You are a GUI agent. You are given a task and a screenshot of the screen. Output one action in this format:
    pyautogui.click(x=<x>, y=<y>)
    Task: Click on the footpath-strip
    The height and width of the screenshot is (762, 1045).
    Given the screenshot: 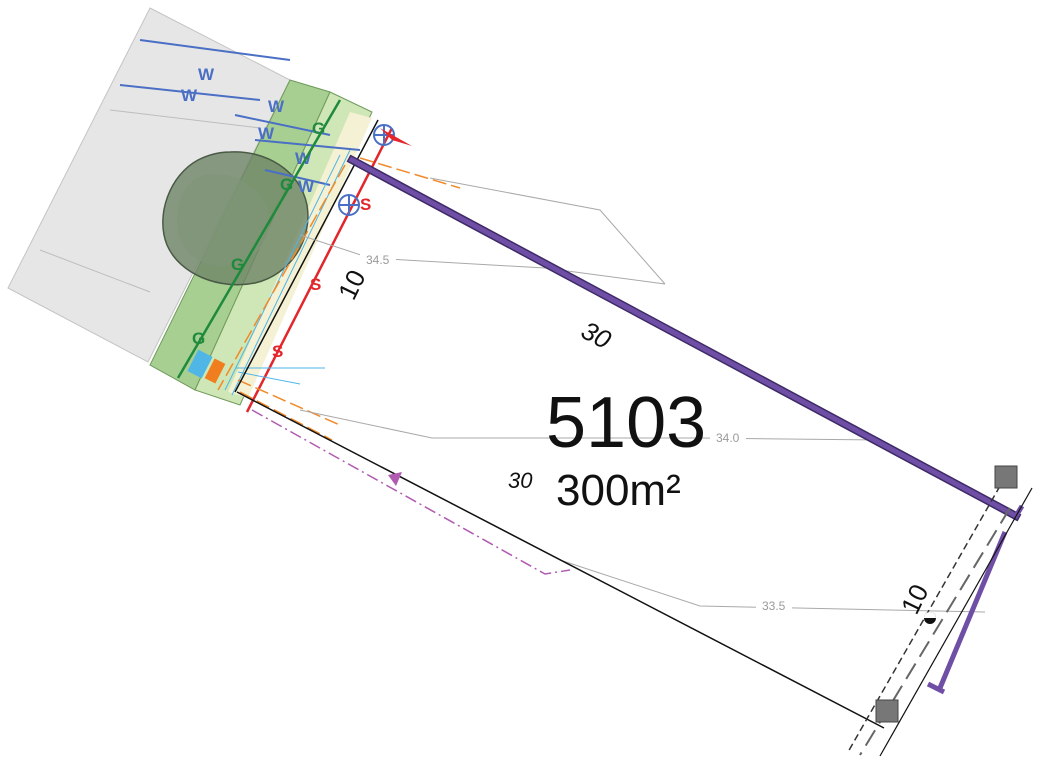 What is the action you would take?
    pyautogui.click(x=300, y=255)
    